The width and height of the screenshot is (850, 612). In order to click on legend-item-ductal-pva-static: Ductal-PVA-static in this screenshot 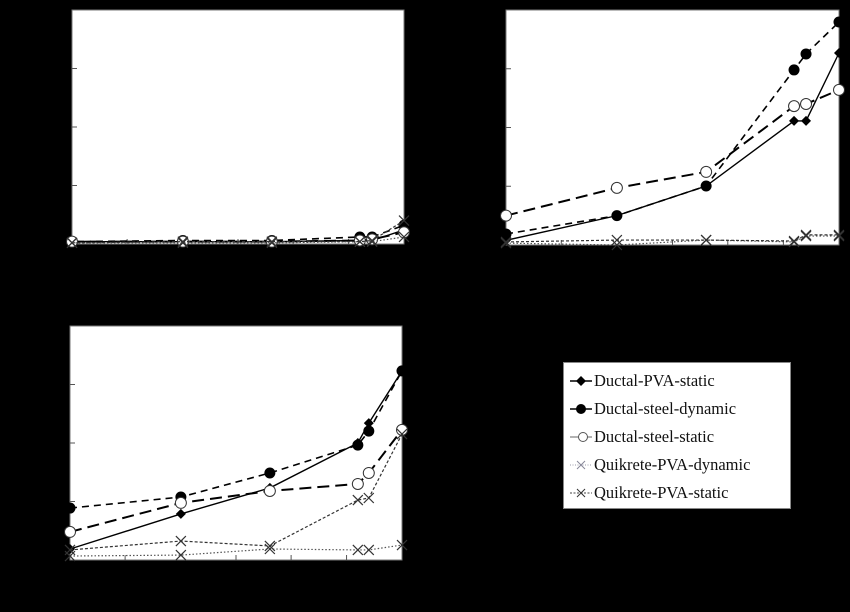, I will do `click(680, 381)`.